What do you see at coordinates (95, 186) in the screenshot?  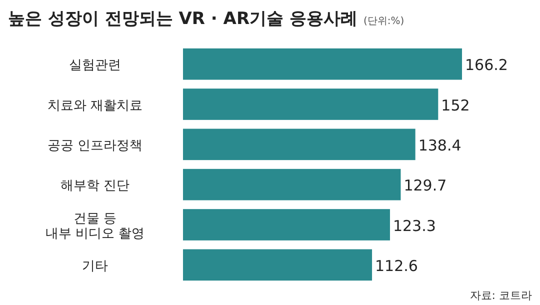 I see `y-tick-label: 해부학 진단` at bounding box center [95, 186].